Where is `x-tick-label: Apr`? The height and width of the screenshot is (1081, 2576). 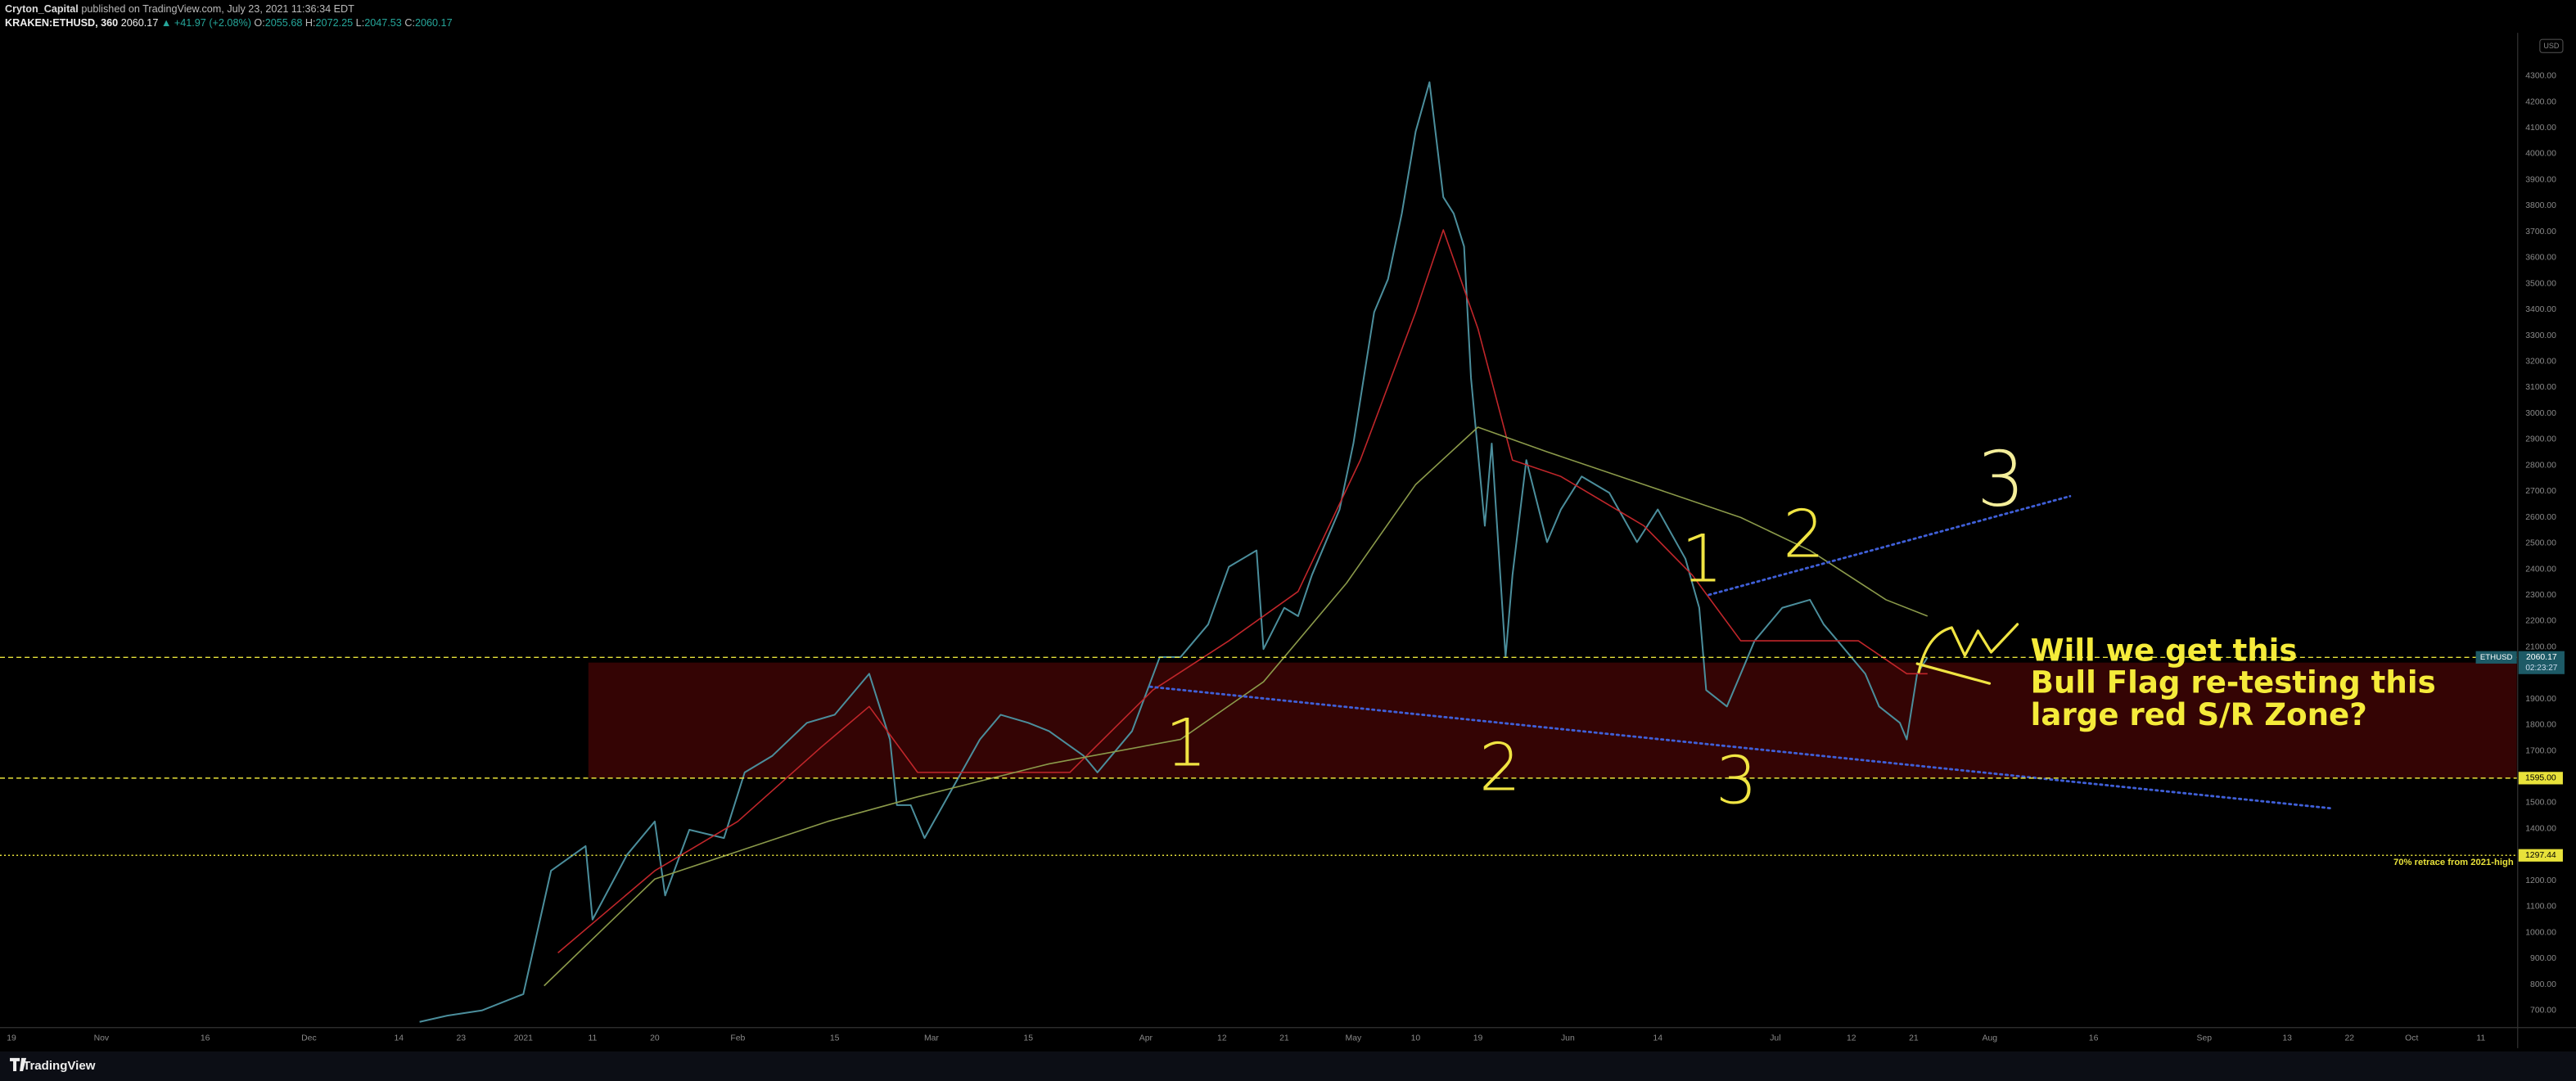 x-tick-label: Apr is located at coordinates (1146, 1039).